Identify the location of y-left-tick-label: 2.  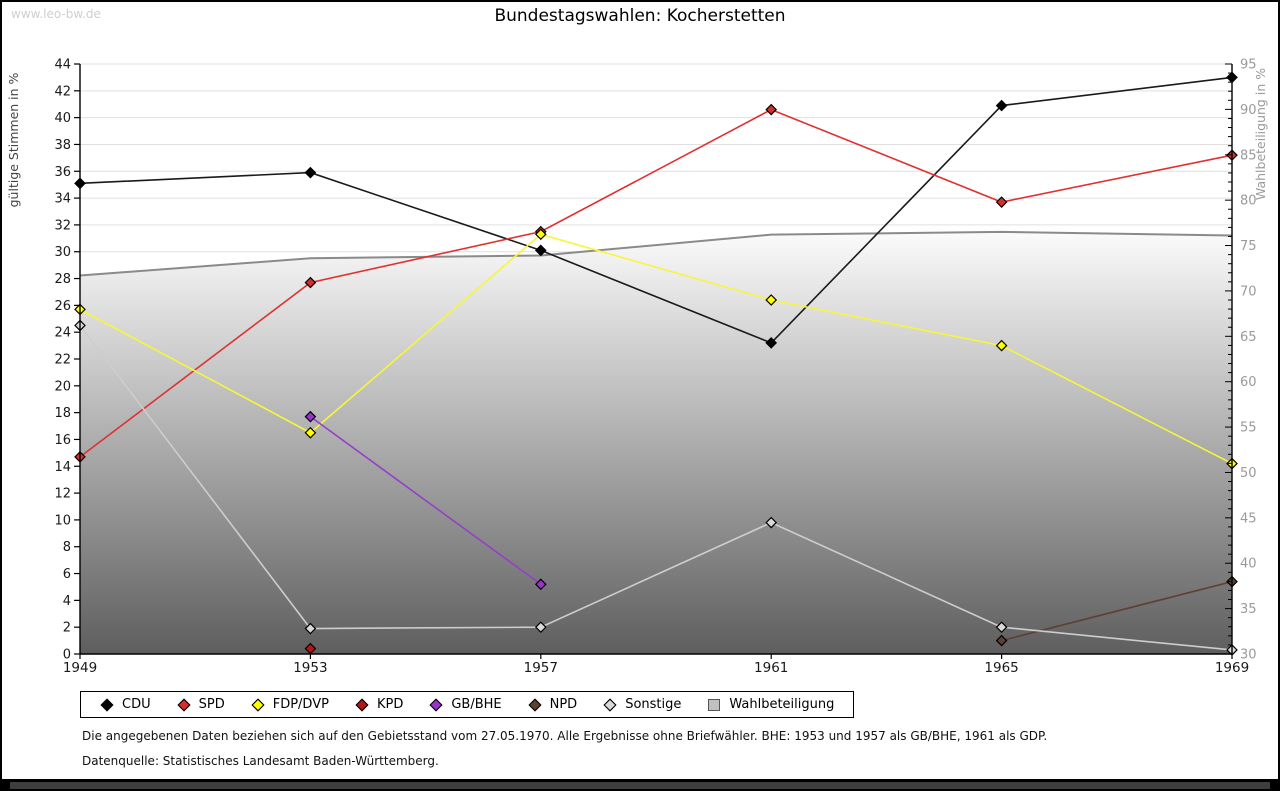
(67, 628).